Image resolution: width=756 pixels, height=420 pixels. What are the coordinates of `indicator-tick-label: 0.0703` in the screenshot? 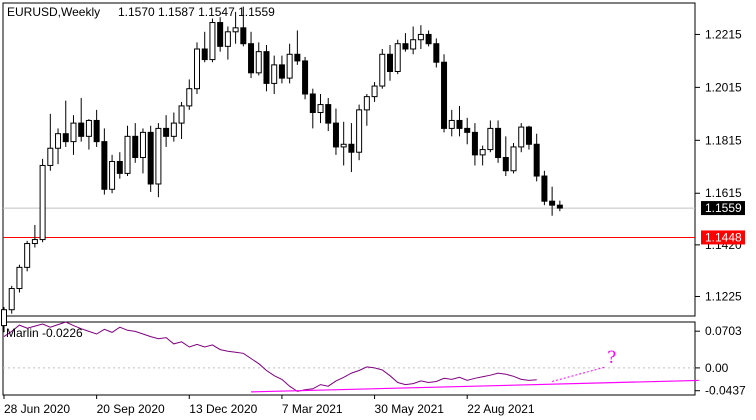 It's located at (723, 331).